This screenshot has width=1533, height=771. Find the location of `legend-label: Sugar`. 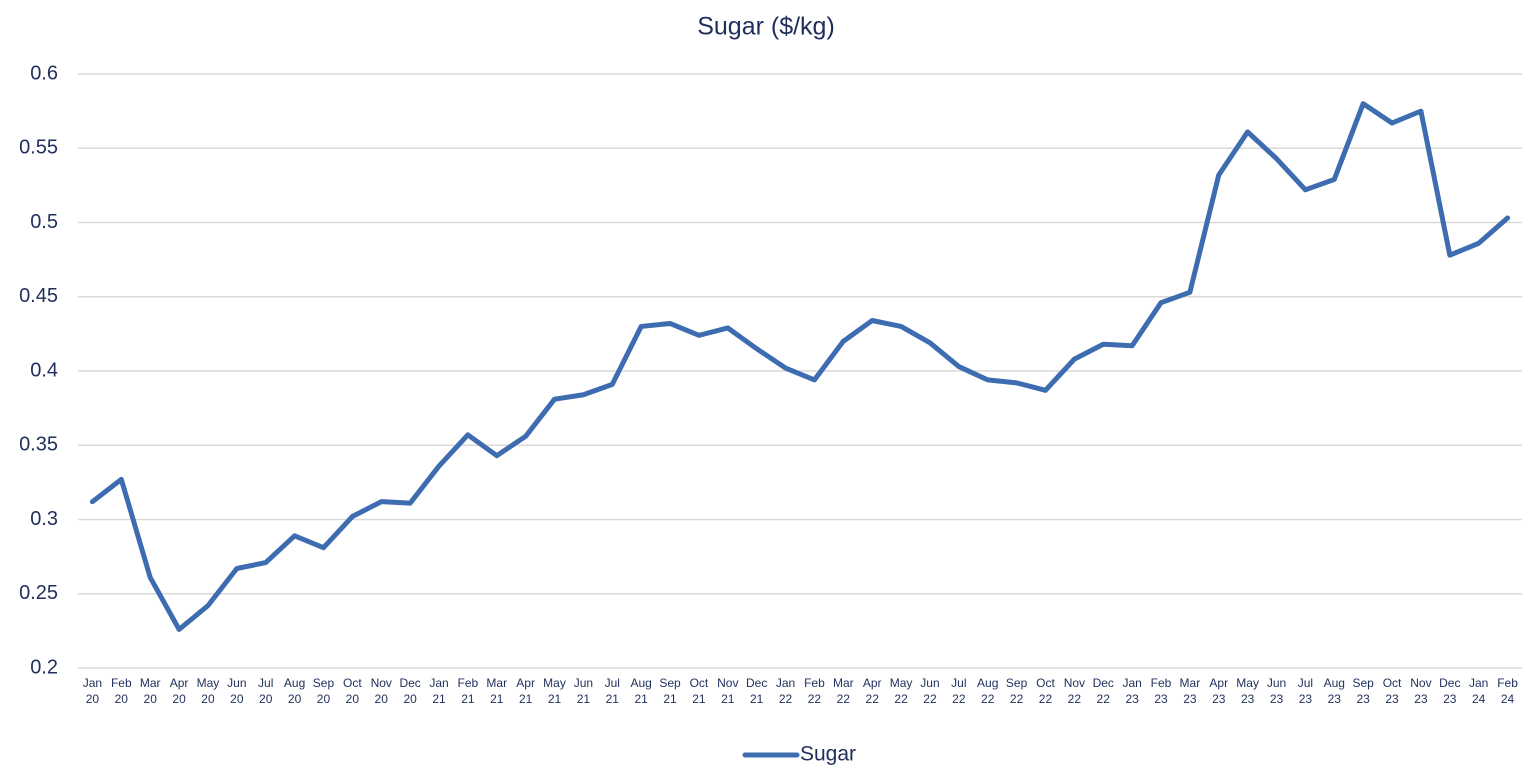

legend-label: Sugar is located at coordinates (828, 754).